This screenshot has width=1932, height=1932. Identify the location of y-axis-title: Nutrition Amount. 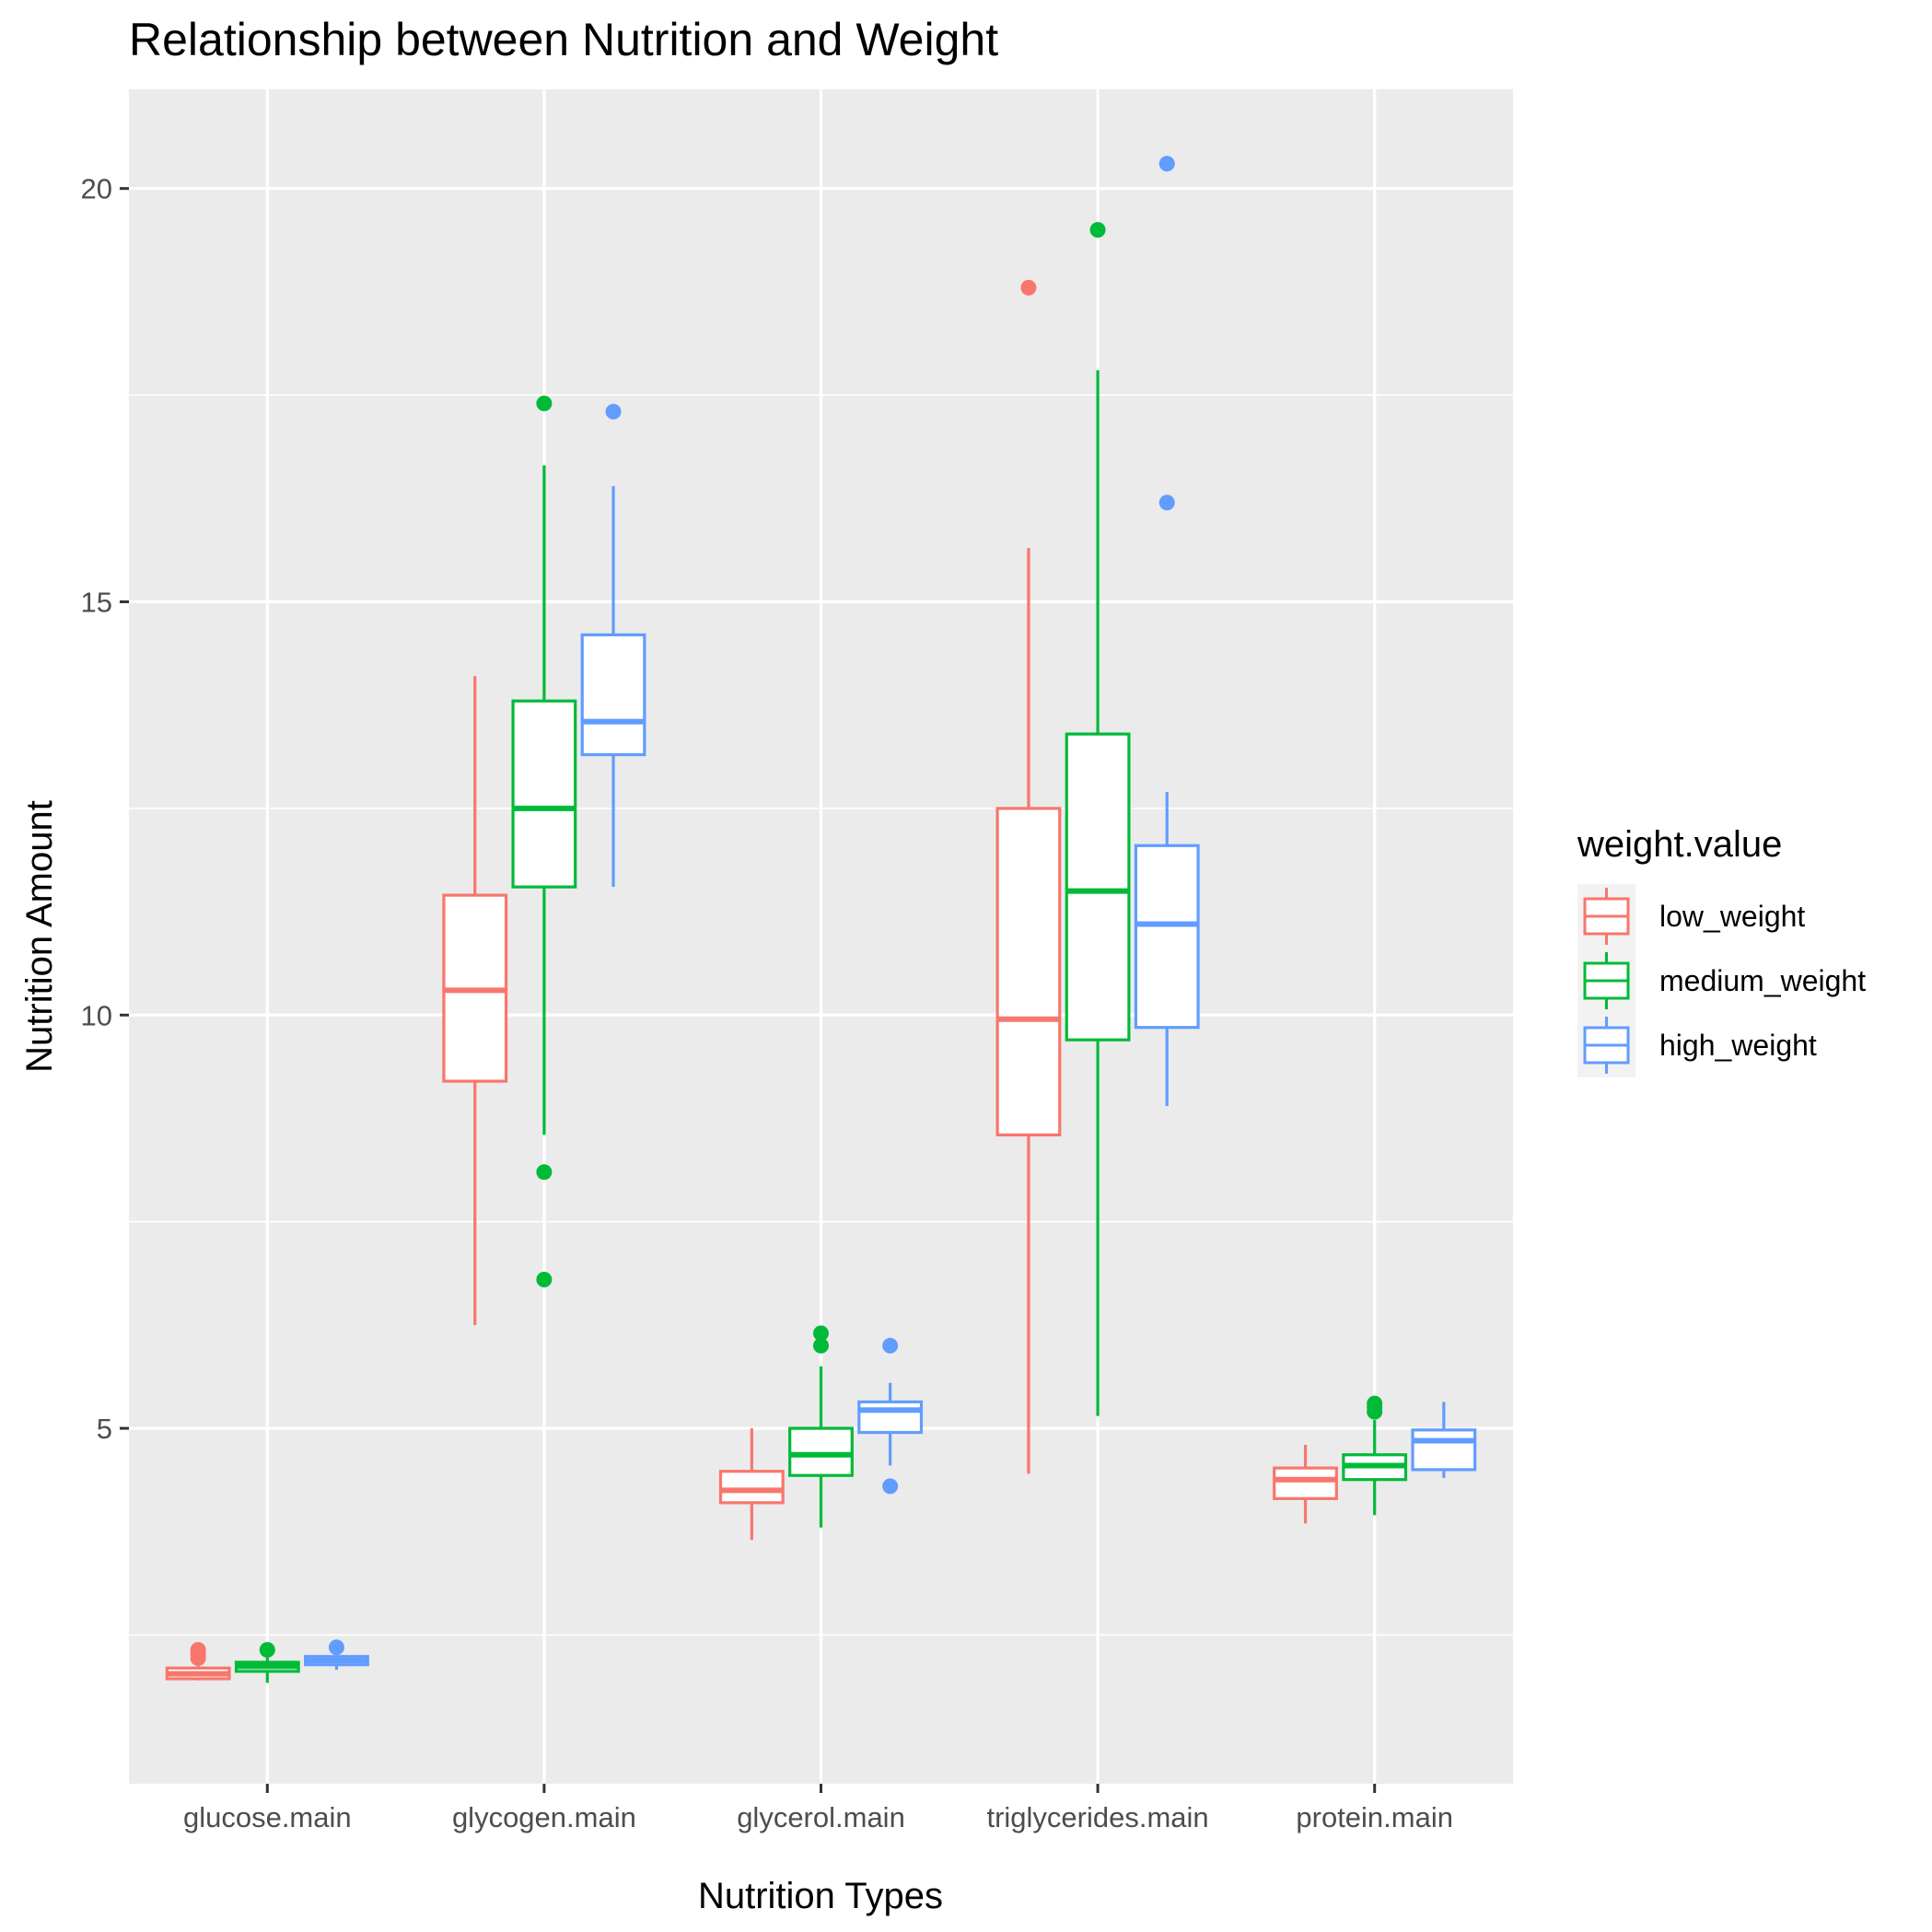
(39, 936).